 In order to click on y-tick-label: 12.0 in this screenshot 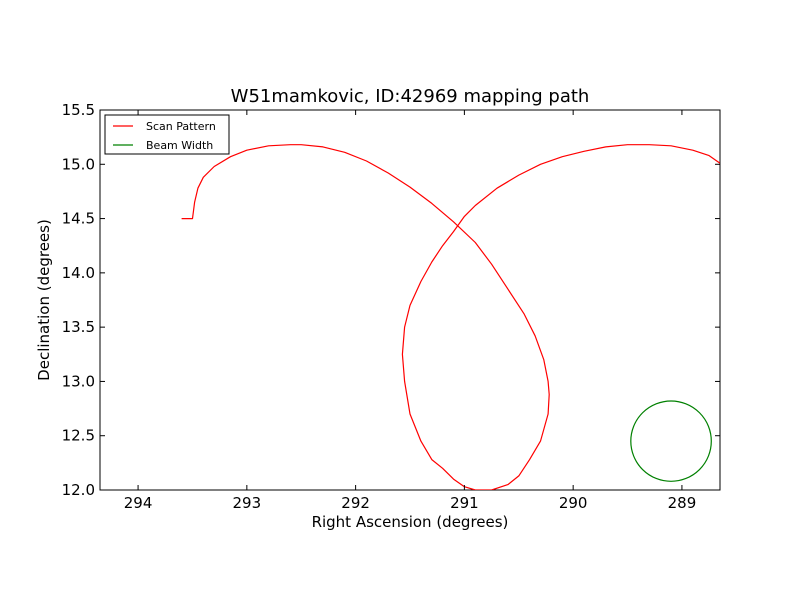, I will do `click(78, 490)`.